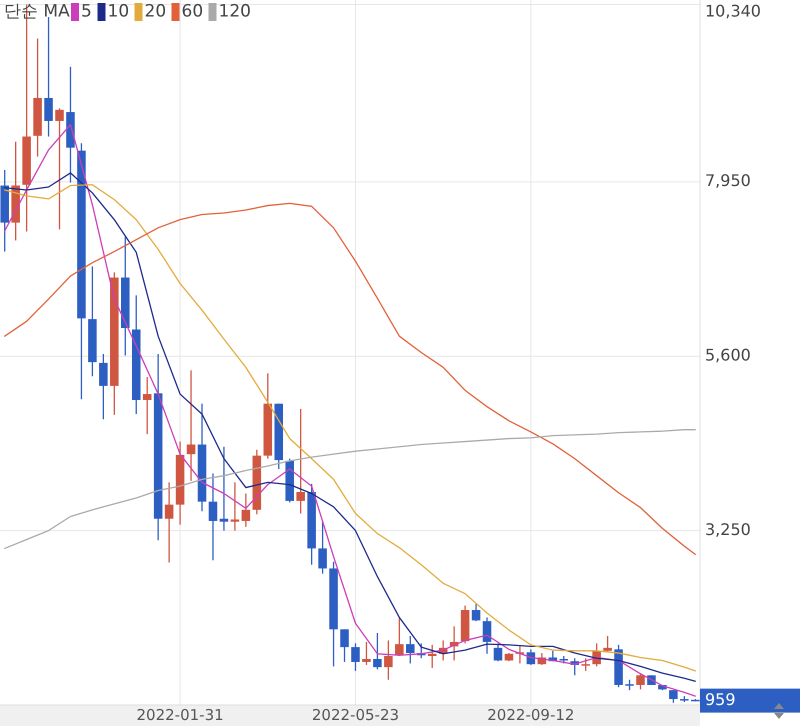 The image size is (800, 726). I want to click on y-tick-label: 5,600, so click(728, 355).